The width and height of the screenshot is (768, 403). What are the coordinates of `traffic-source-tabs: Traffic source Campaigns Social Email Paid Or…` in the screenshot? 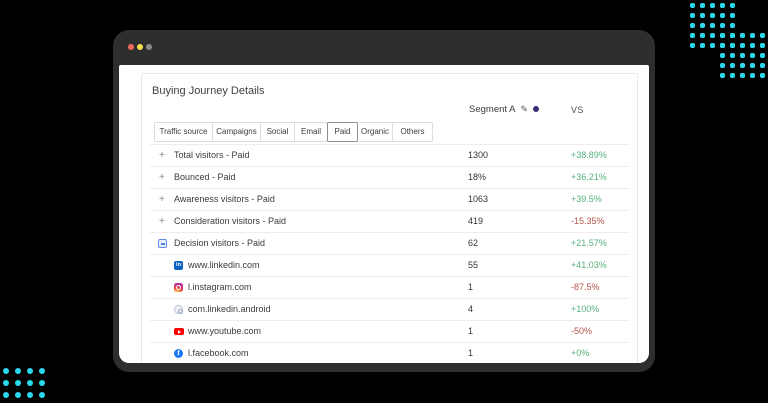 It's located at (293, 132).